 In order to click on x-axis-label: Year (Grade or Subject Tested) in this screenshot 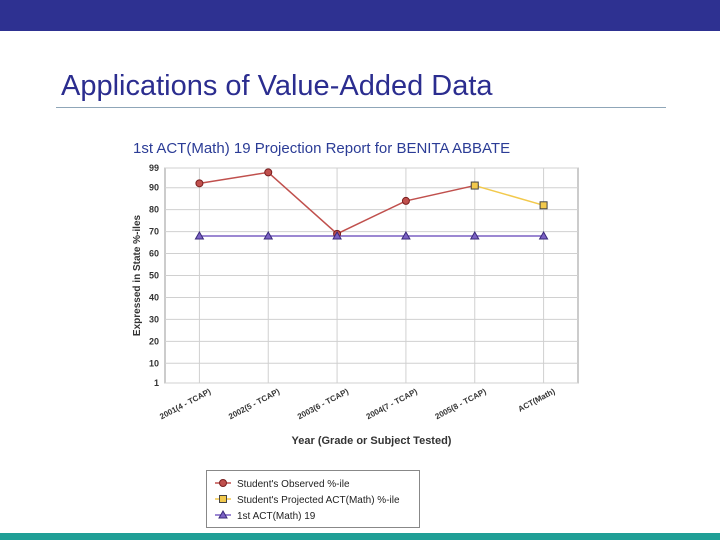, I will do `click(372, 441)`.